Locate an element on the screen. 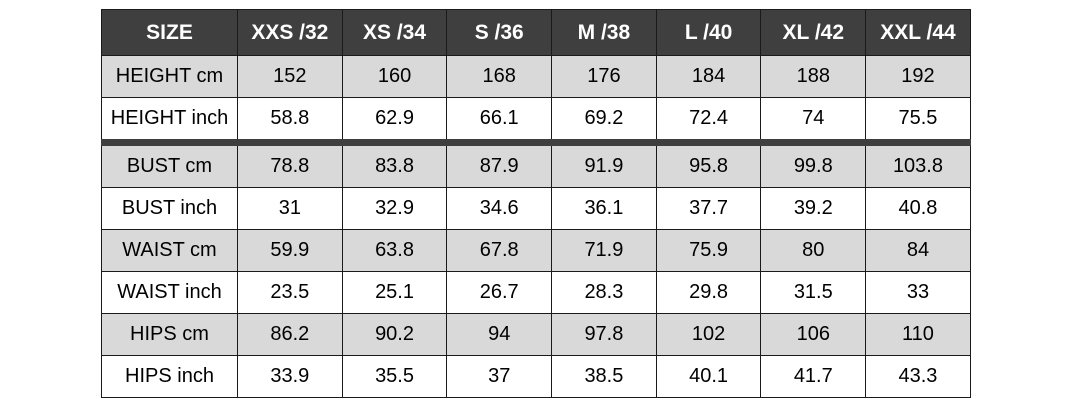 This screenshot has width=1080, height=409. table-cell: 43.3 is located at coordinates (918, 376).